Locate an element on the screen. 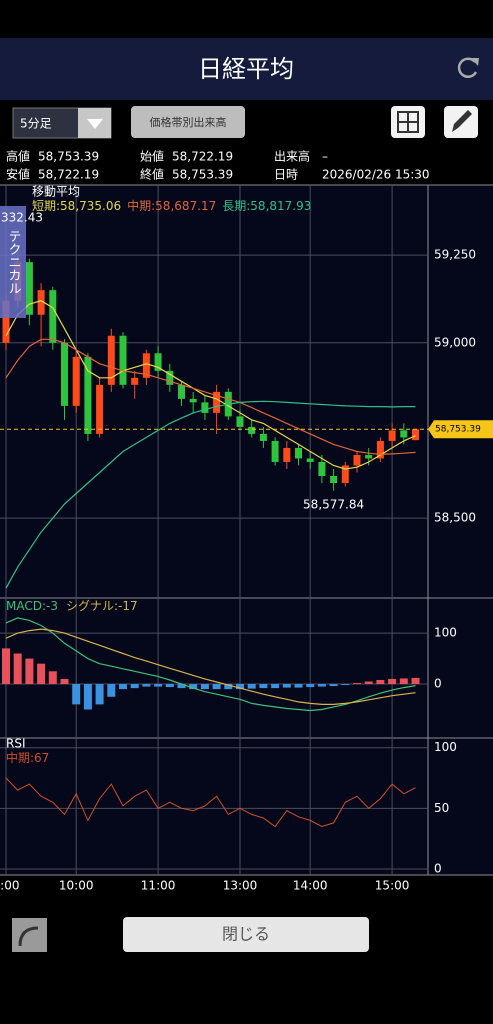  x-tick-label: 13:00 is located at coordinates (240, 886).